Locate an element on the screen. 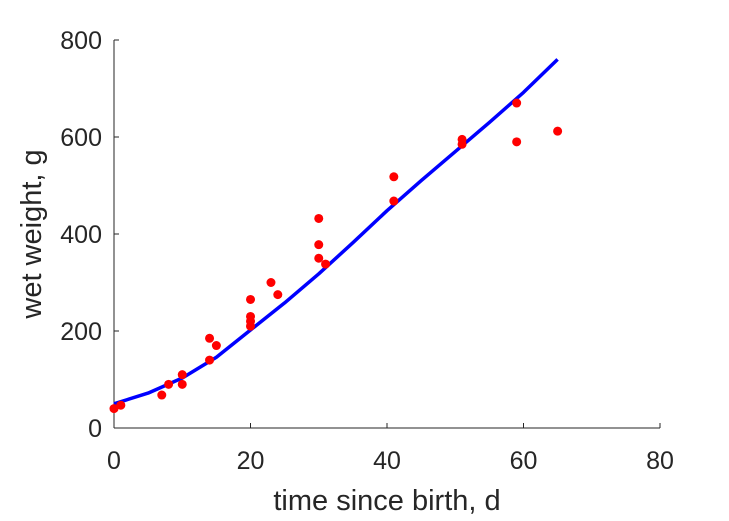  y-tick-label: 400 is located at coordinates (81, 235).